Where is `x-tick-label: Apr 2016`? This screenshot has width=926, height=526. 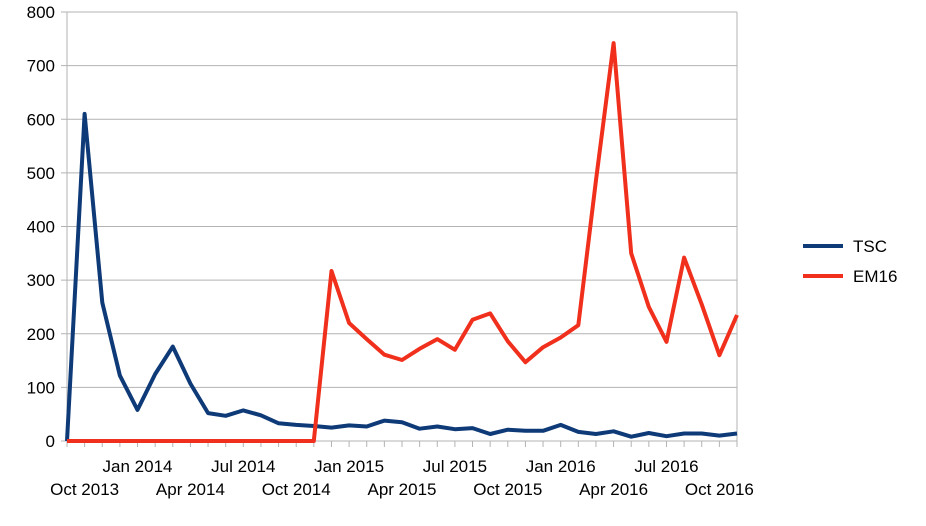 x-tick-label: Apr 2016 is located at coordinates (613, 489).